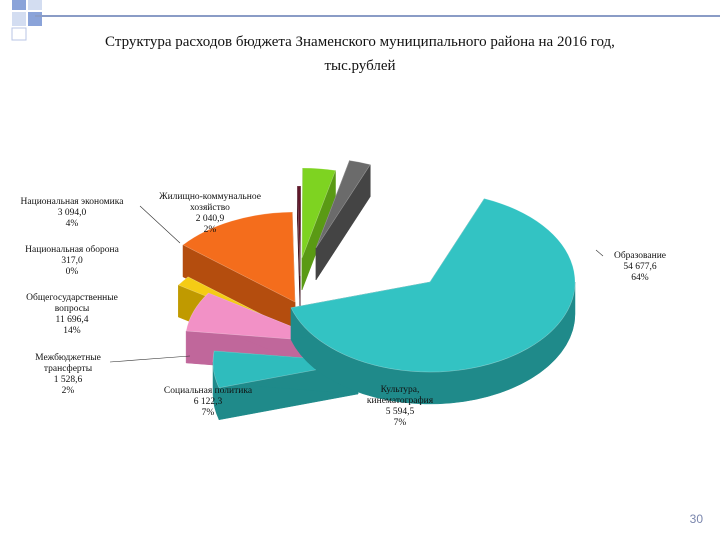  What do you see at coordinates (239, 273) in the screenshot?
I see `pie-slice-general` at bounding box center [239, 273].